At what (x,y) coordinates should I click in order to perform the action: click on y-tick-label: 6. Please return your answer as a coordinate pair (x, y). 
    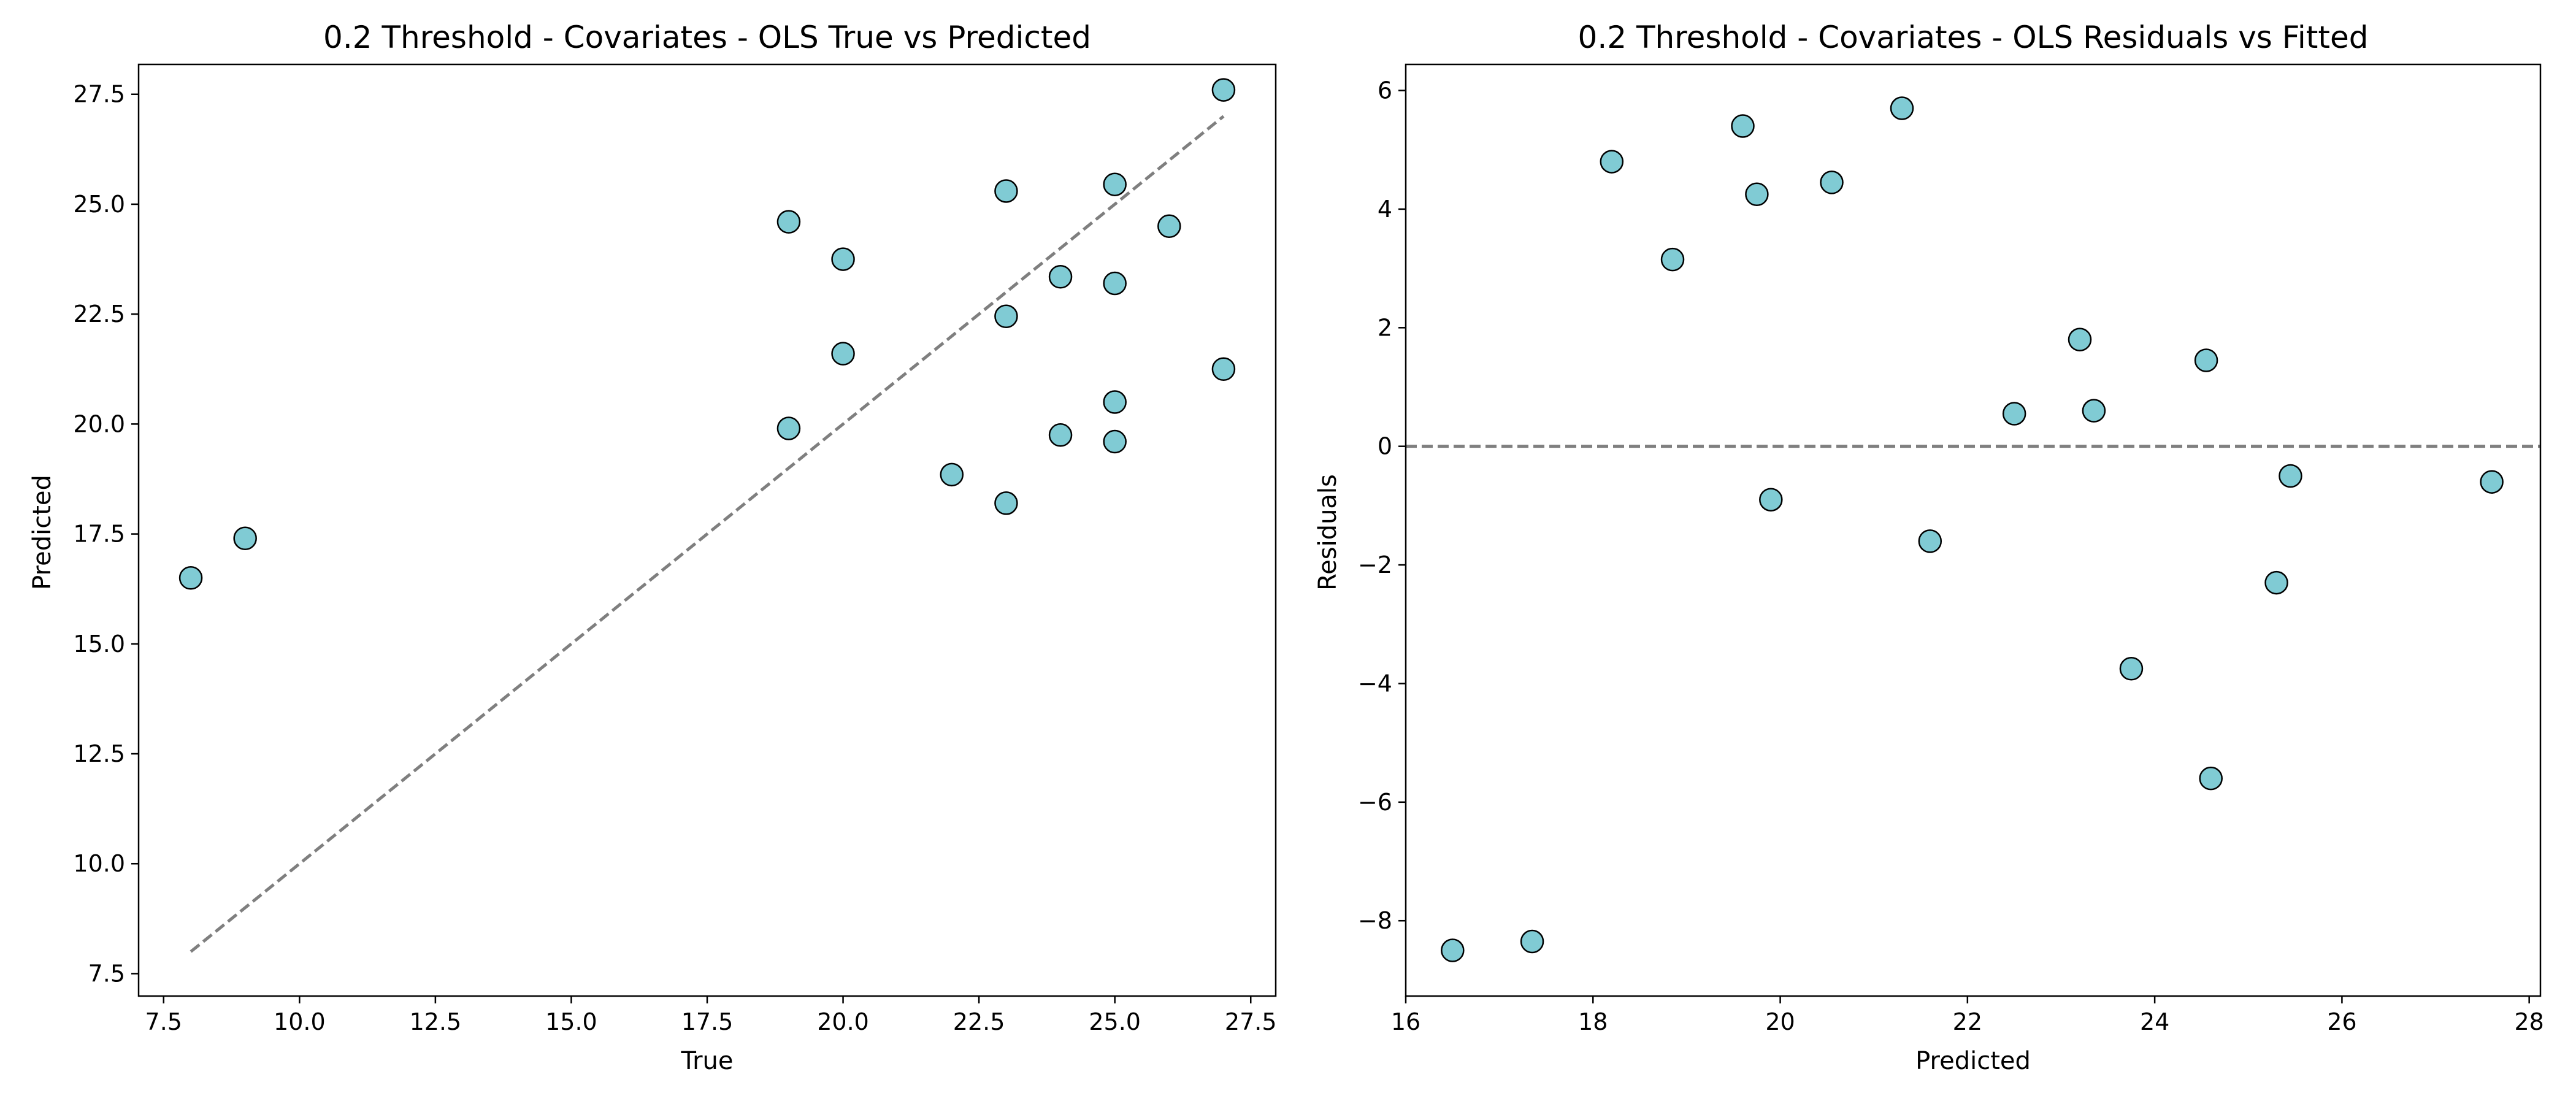
    Looking at the image, I should click on (1385, 90).